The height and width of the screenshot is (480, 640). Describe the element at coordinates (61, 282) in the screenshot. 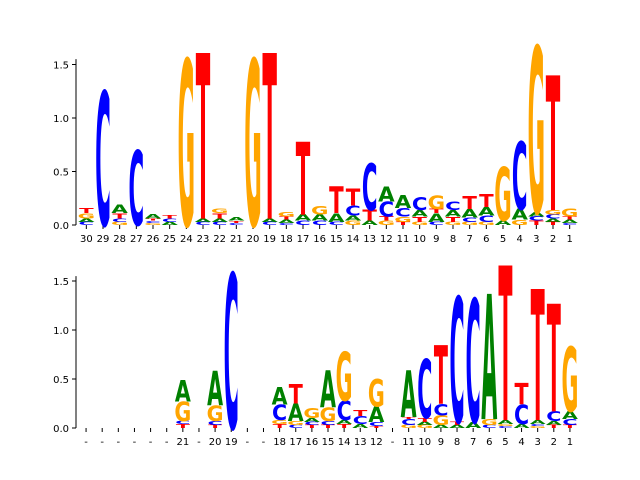

I see `y-tick-label: 1.5` at that location.